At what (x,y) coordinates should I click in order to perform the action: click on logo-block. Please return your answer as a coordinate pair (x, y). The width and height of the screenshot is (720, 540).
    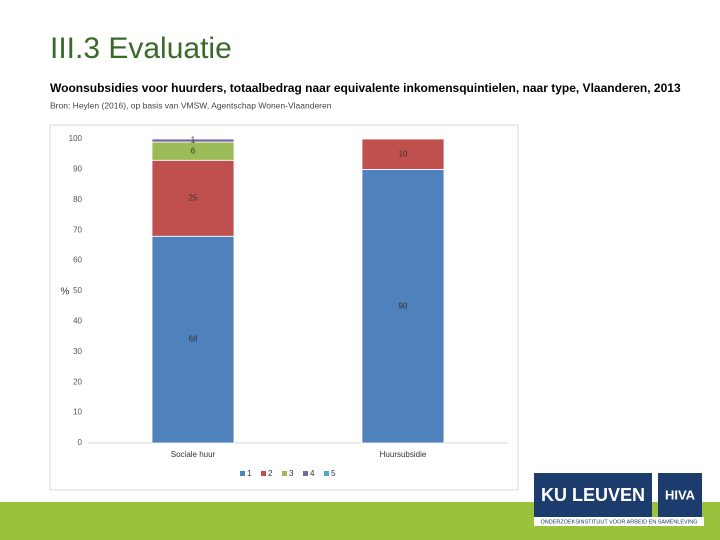
    Looking at the image, I should click on (593, 495).